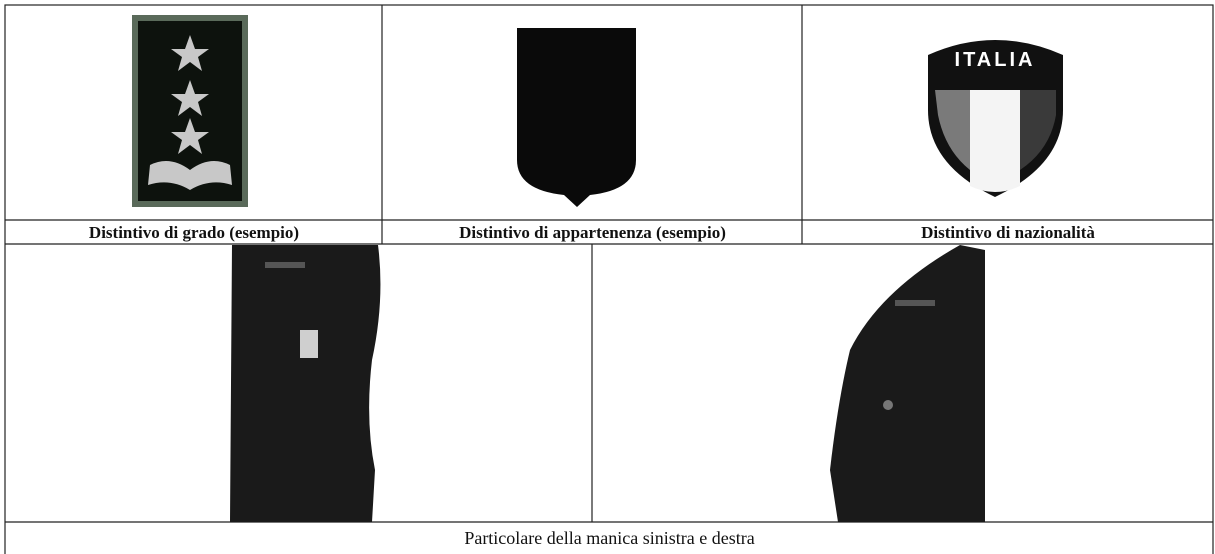  I want to click on right-sleeve, so click(907, 383).